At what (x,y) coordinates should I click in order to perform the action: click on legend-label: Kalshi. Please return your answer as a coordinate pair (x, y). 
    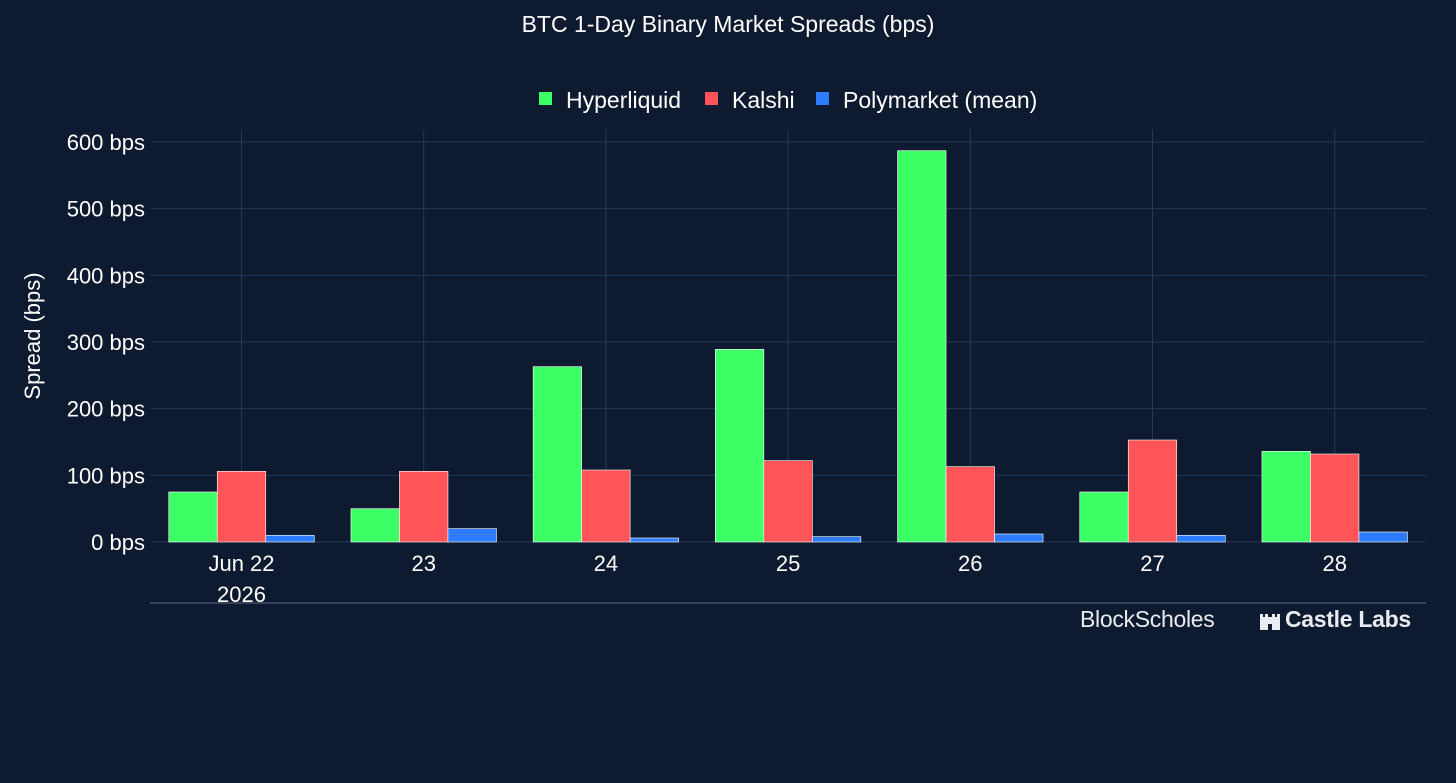
    Looking at the image, I should click on (763, 100).